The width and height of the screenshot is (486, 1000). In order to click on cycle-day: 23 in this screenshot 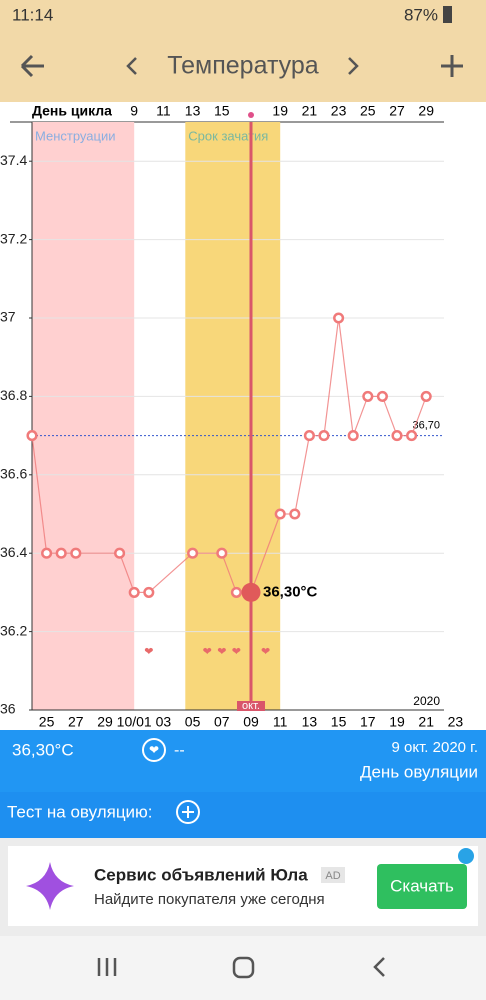, I will do `click(339, 111)`.